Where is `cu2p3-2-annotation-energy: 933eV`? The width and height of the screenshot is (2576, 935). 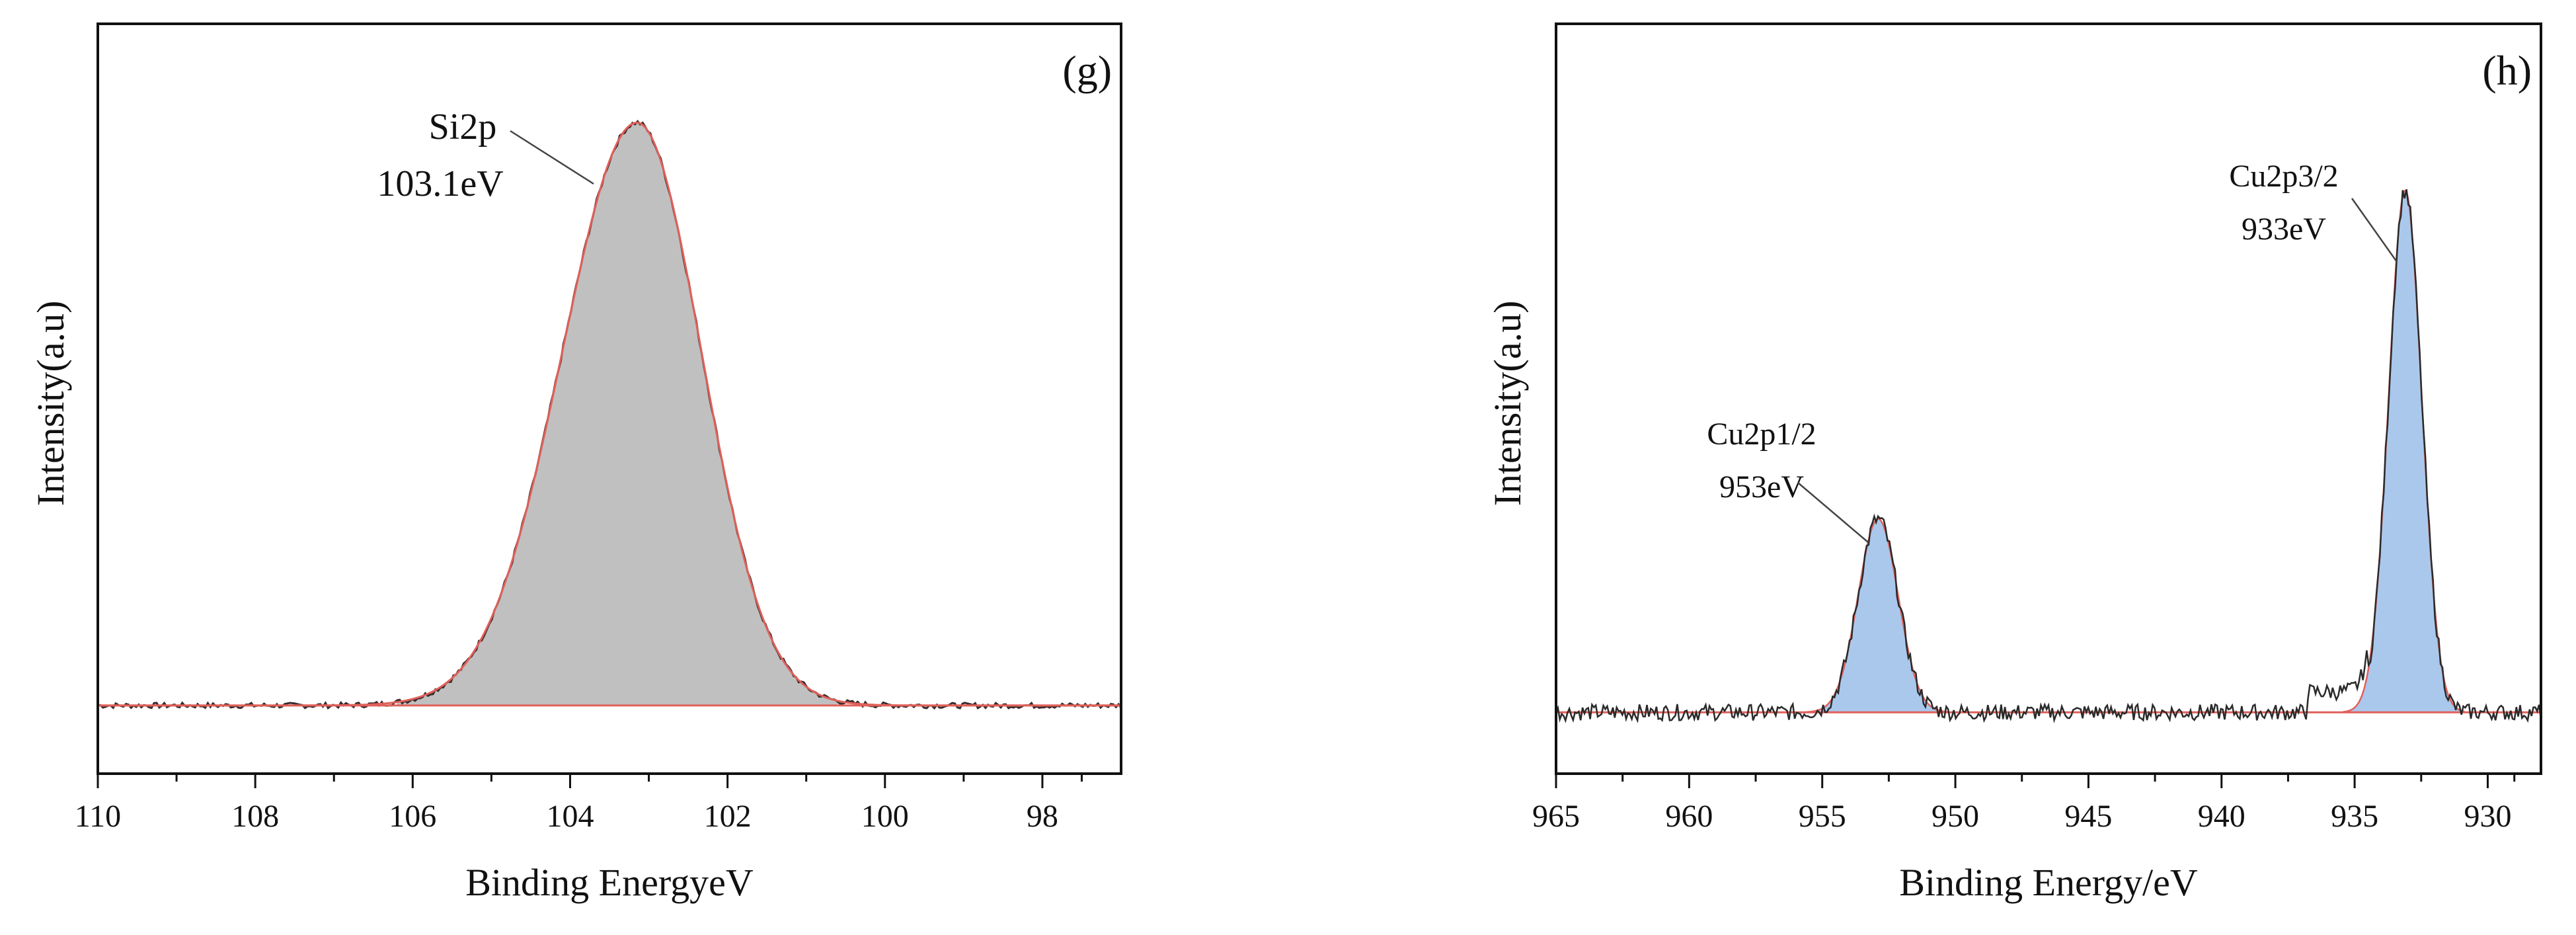
cu2p3-2-annotation-energy: 933eV is located at coordinates (2284, 229).